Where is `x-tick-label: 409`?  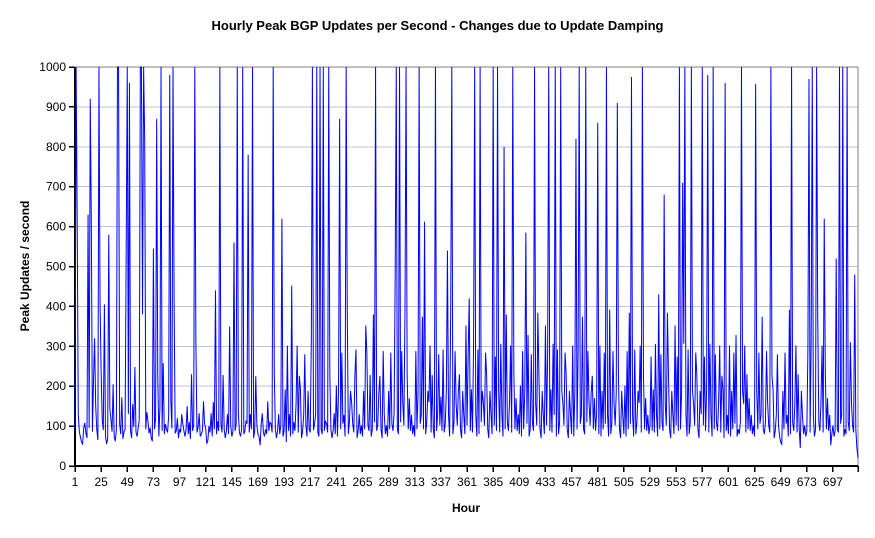 x-tick-label: 409 is located at coordinates (519, 482).